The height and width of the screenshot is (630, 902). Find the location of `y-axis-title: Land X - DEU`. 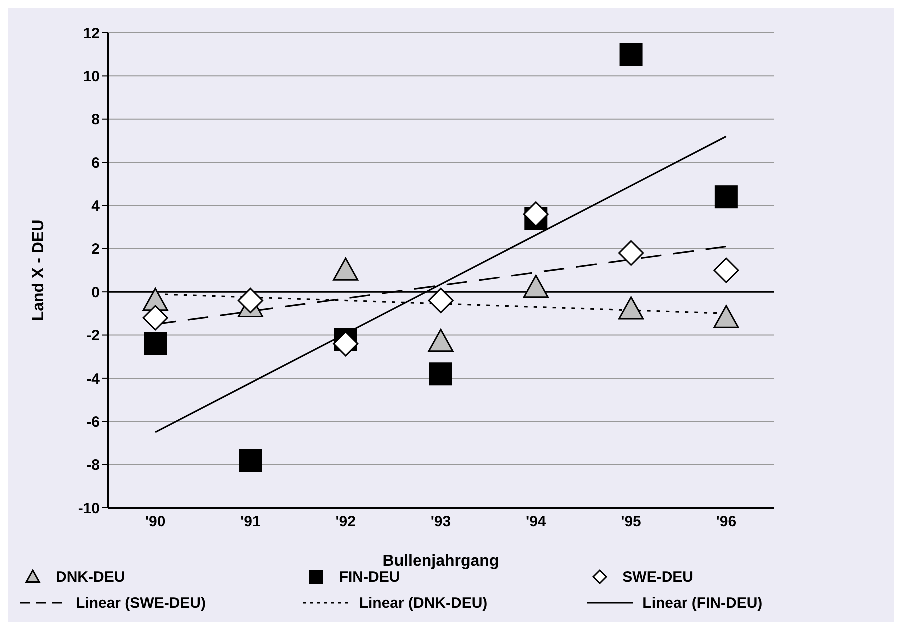

y-axis-title: Land X - DEU is located at coordinates (39, 271).